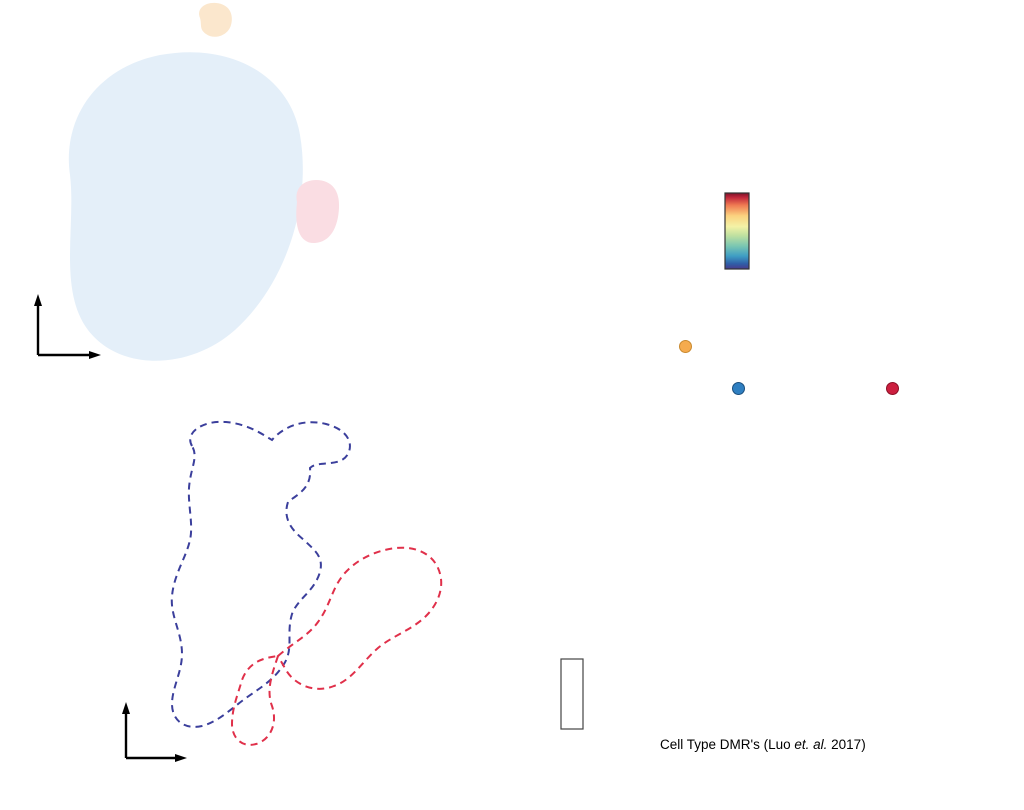 This screenshot has width=1024, height=810. What do you see at coordinates (763, 744) in the screenshot?
I see `panel-e-xlabel: Cell Type DMR's (Luo et. al. 2017)` at bounding box center [763, 744].